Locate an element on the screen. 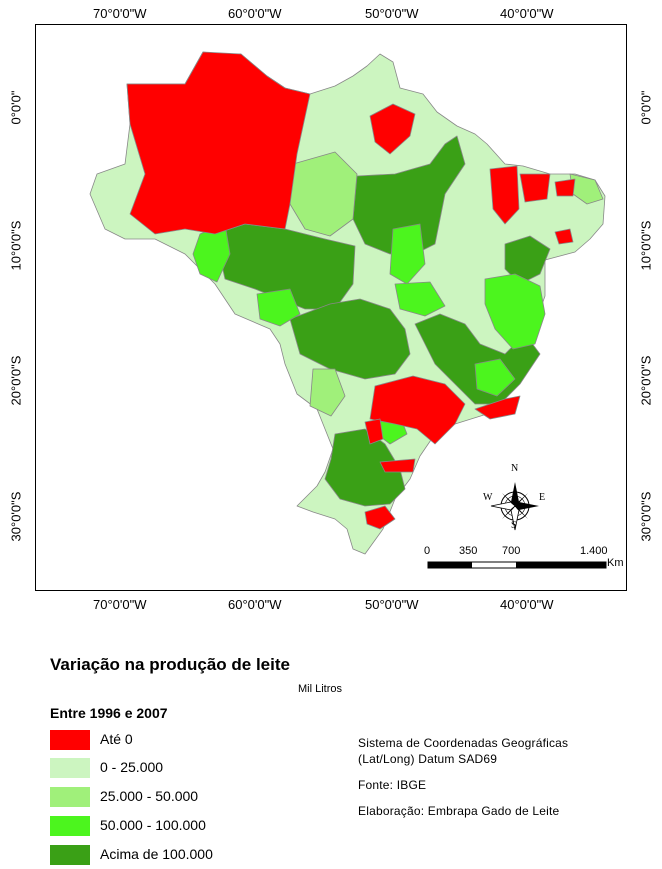  coord-system-line2: (Lat/Long) Datum SAD69 is located at coordinates (428, 759).